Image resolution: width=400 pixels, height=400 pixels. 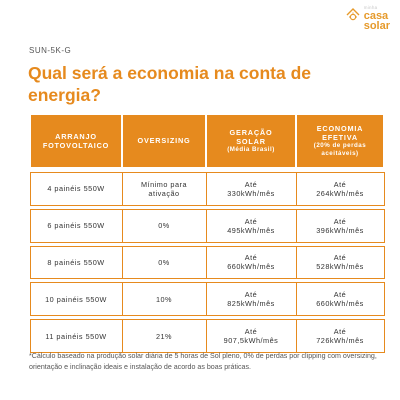 I want to click on brand-logo: minha casa solar, so click(x=367, y=18).